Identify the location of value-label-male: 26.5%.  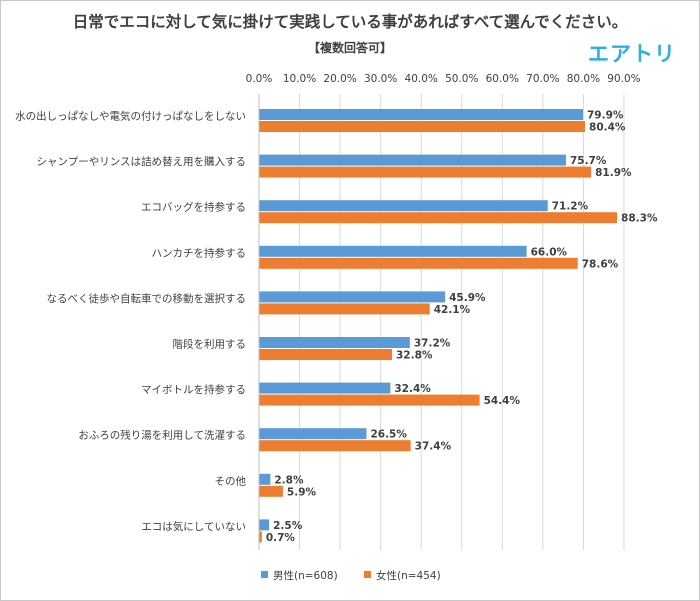
(388, 435).